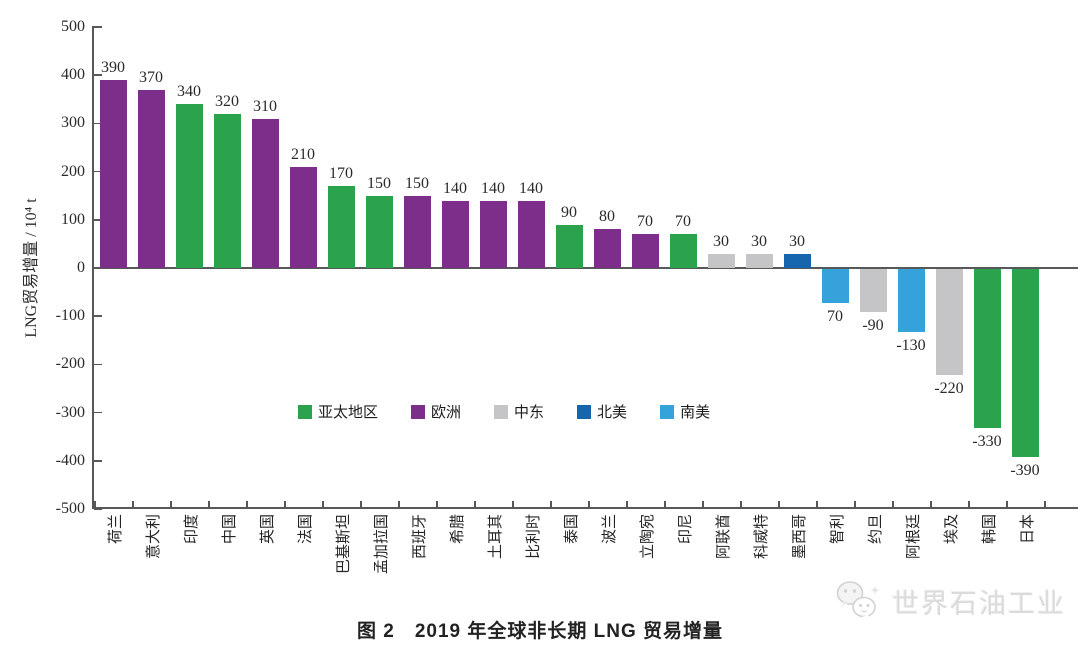  What do you see at coordinates (455, 234) in the screenshot?
I see `bar-希腊` at bounding box center [455, 234].